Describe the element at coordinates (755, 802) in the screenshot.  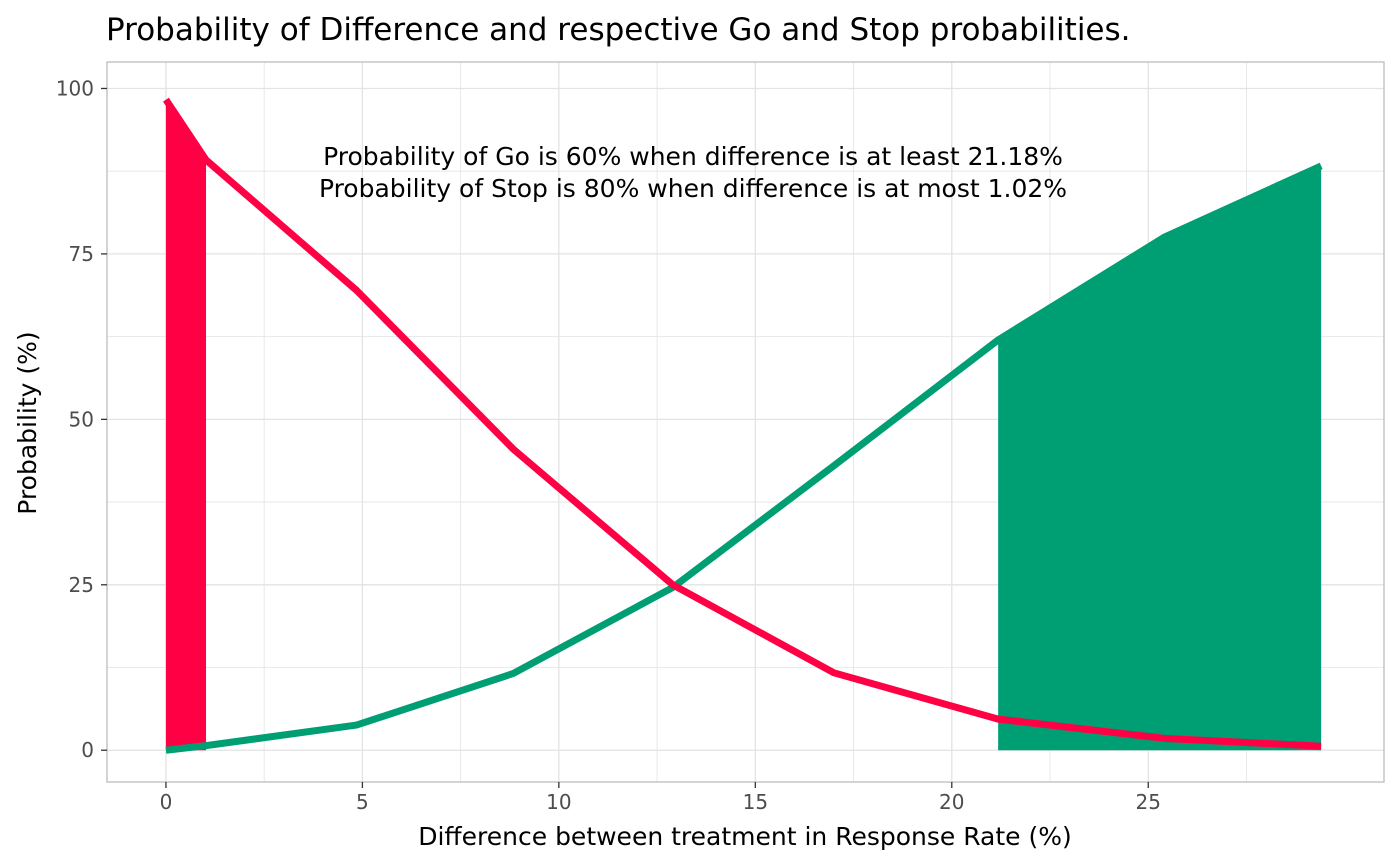
I see `x-tick-label: 15` at that location.